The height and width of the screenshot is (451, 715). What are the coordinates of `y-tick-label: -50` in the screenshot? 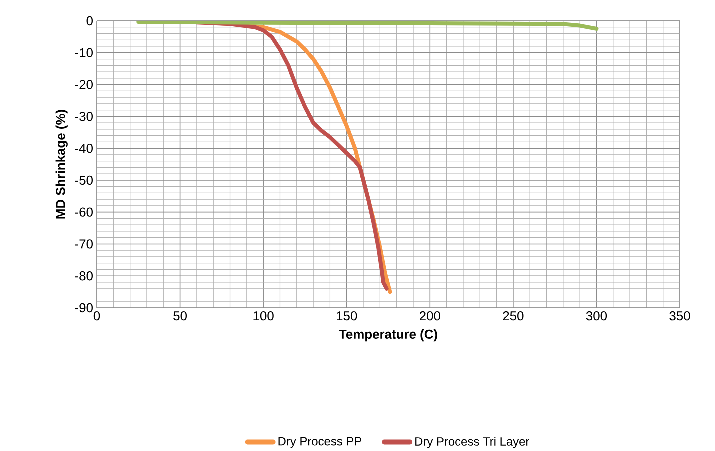 It's located at (84, 180).